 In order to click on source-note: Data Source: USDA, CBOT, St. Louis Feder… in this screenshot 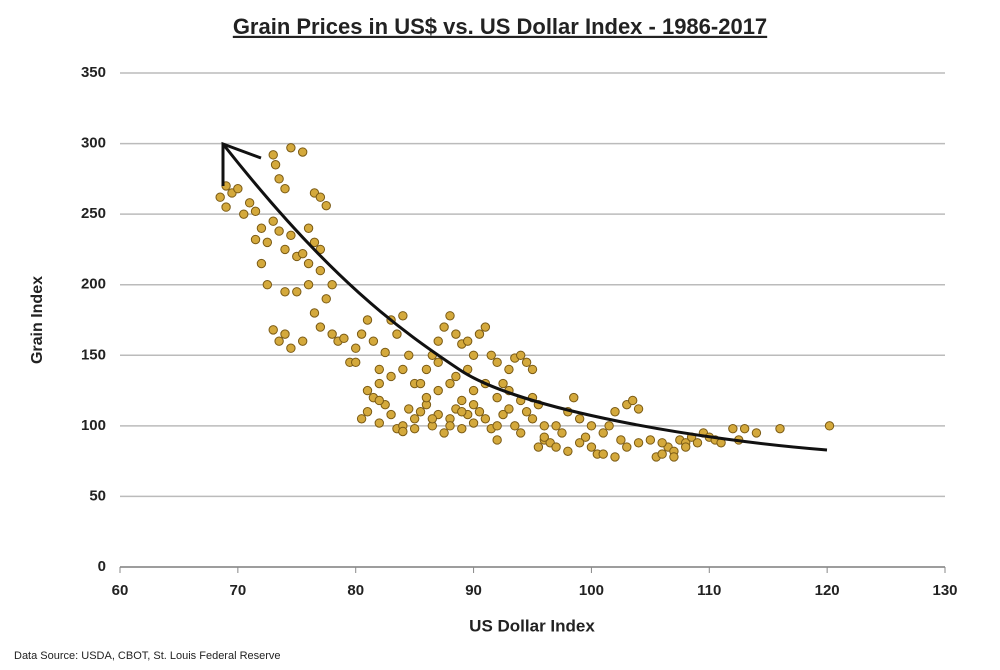, I will do `click(147, 656)`.